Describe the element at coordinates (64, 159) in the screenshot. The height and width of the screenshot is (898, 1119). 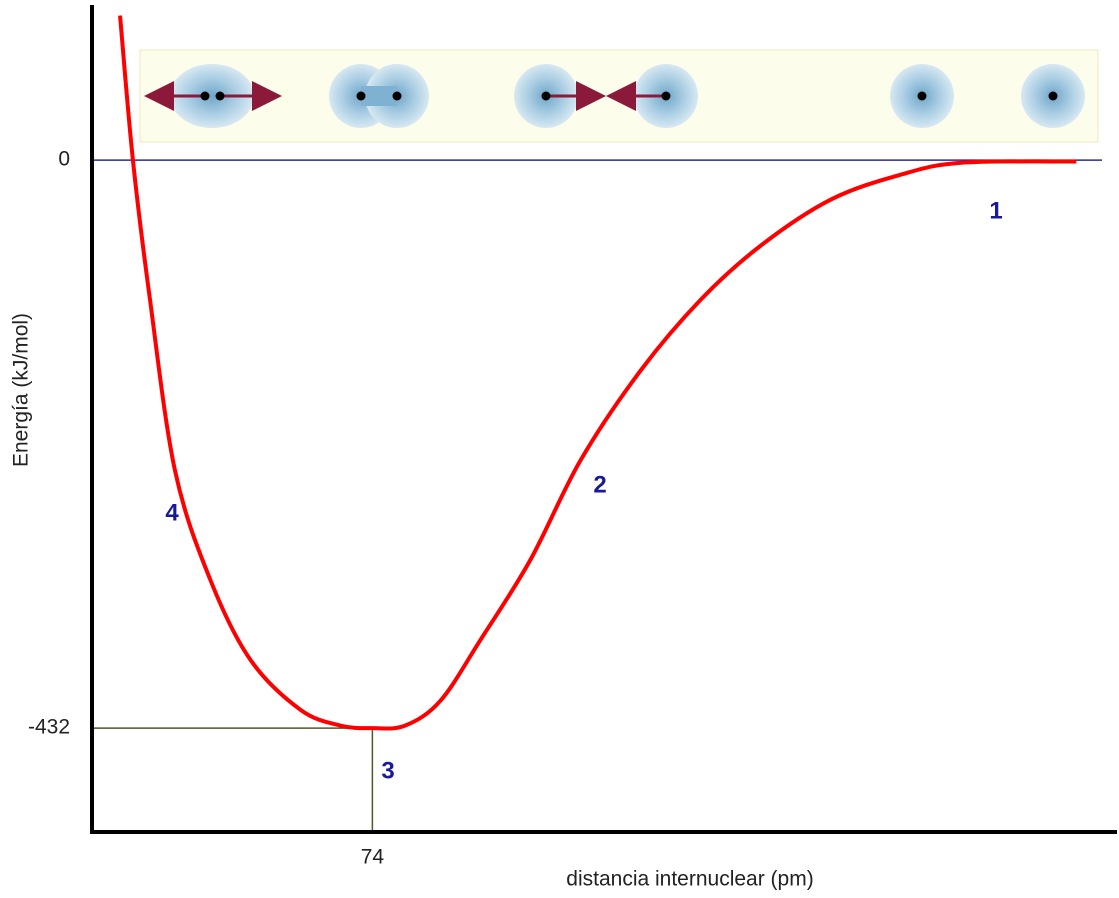
I see `y-tick-label: 0` at that location.